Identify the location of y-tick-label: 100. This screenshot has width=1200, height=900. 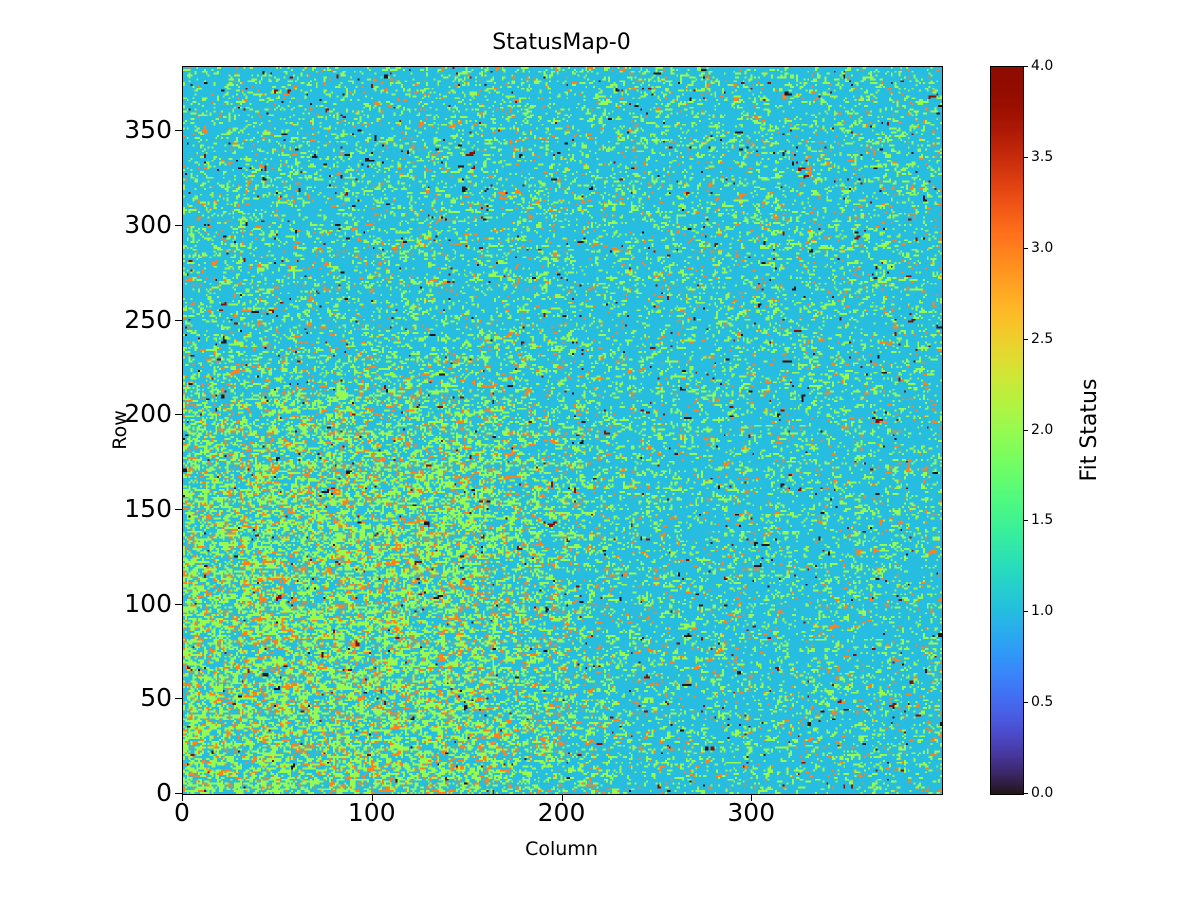
(148, 603).